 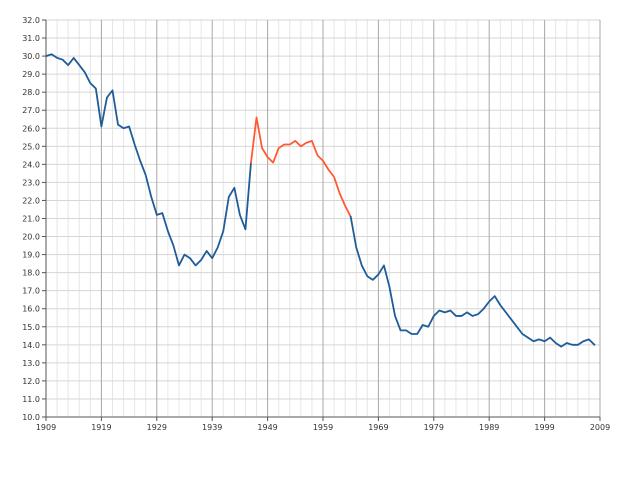 What do you see at coordinates (31, 363) in the screenshot?
I see `y-tick-label: 13.0` at bounding box center [31, 363].